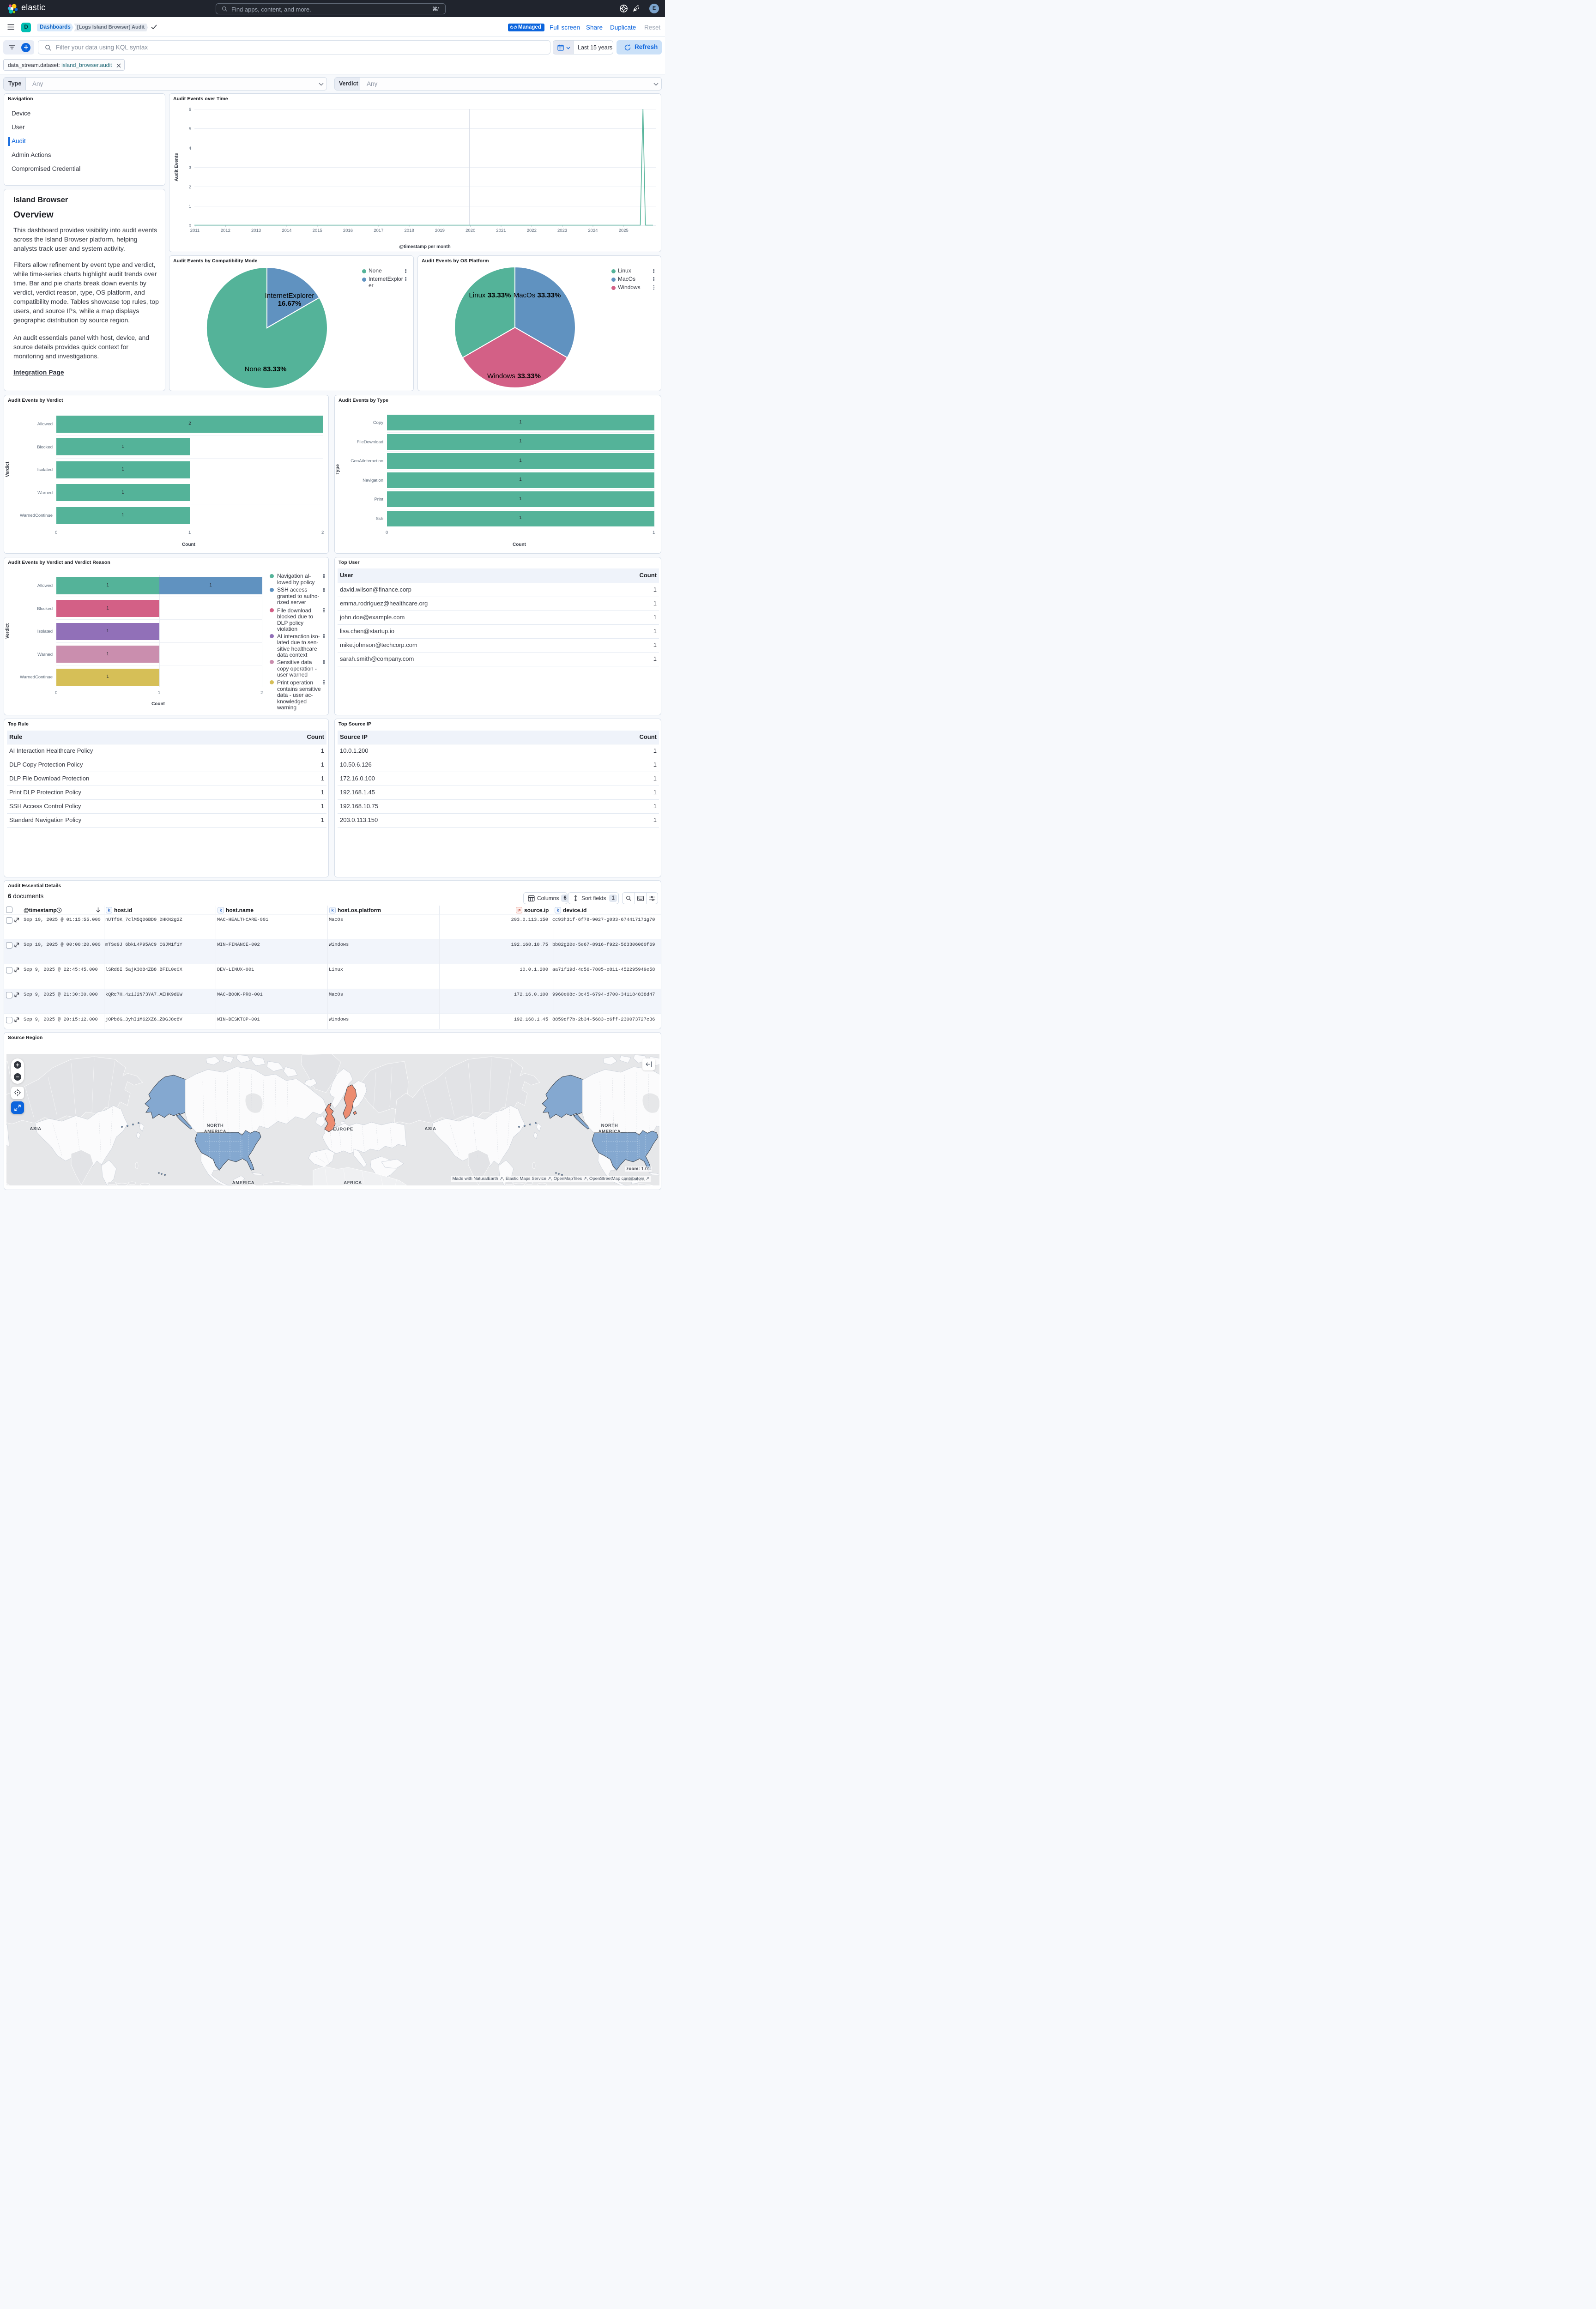 This screenshot has height=2309, width=1596. I want to click on svg-text: 2013, so click(256, 231).